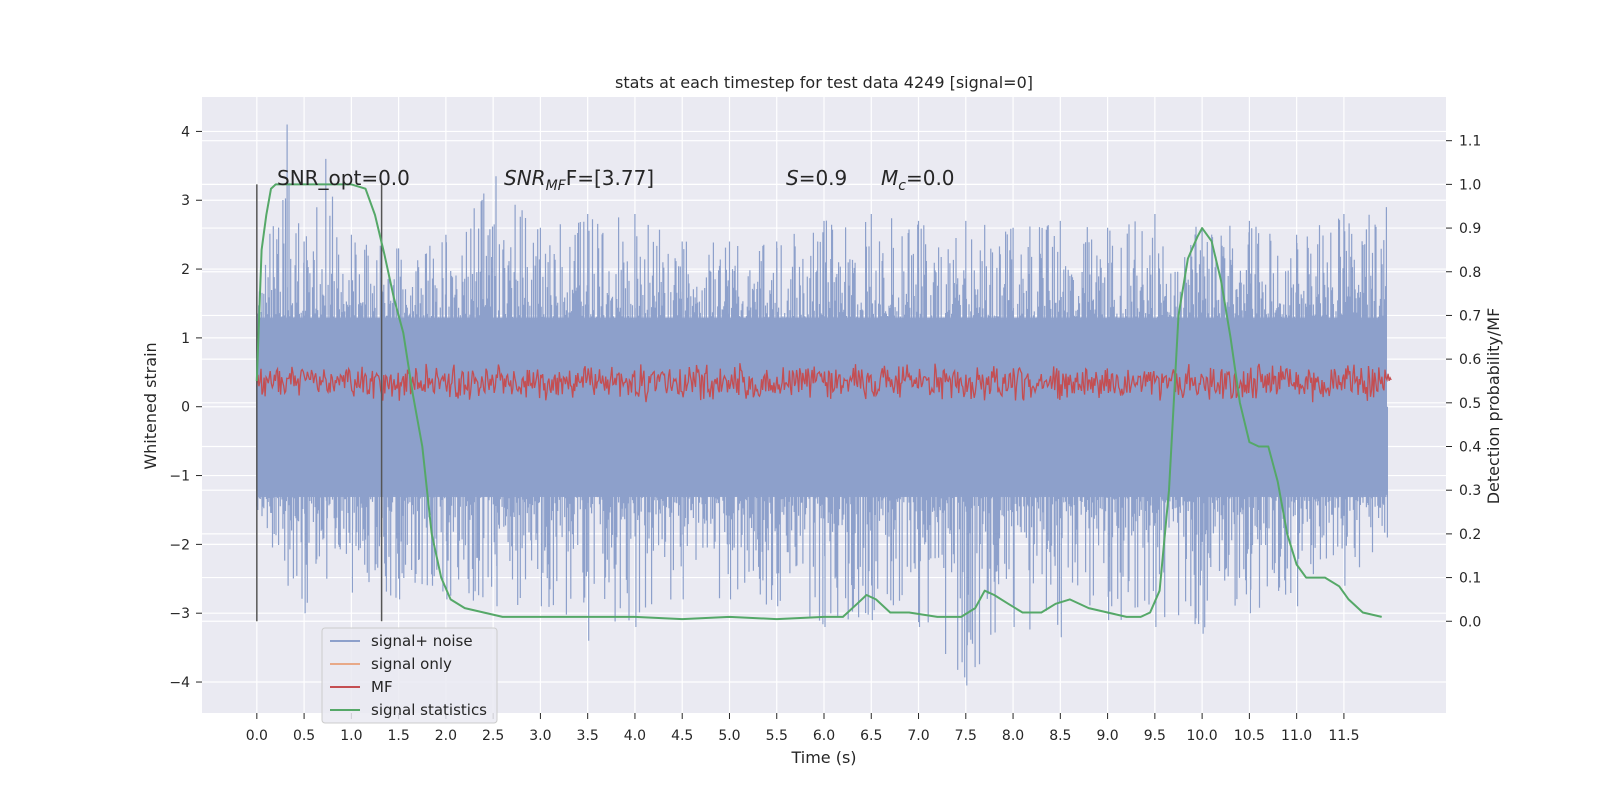 This screenshot has width=1600, height=800. I want to click on annotation-mc-sub: c, so click(902, 186).